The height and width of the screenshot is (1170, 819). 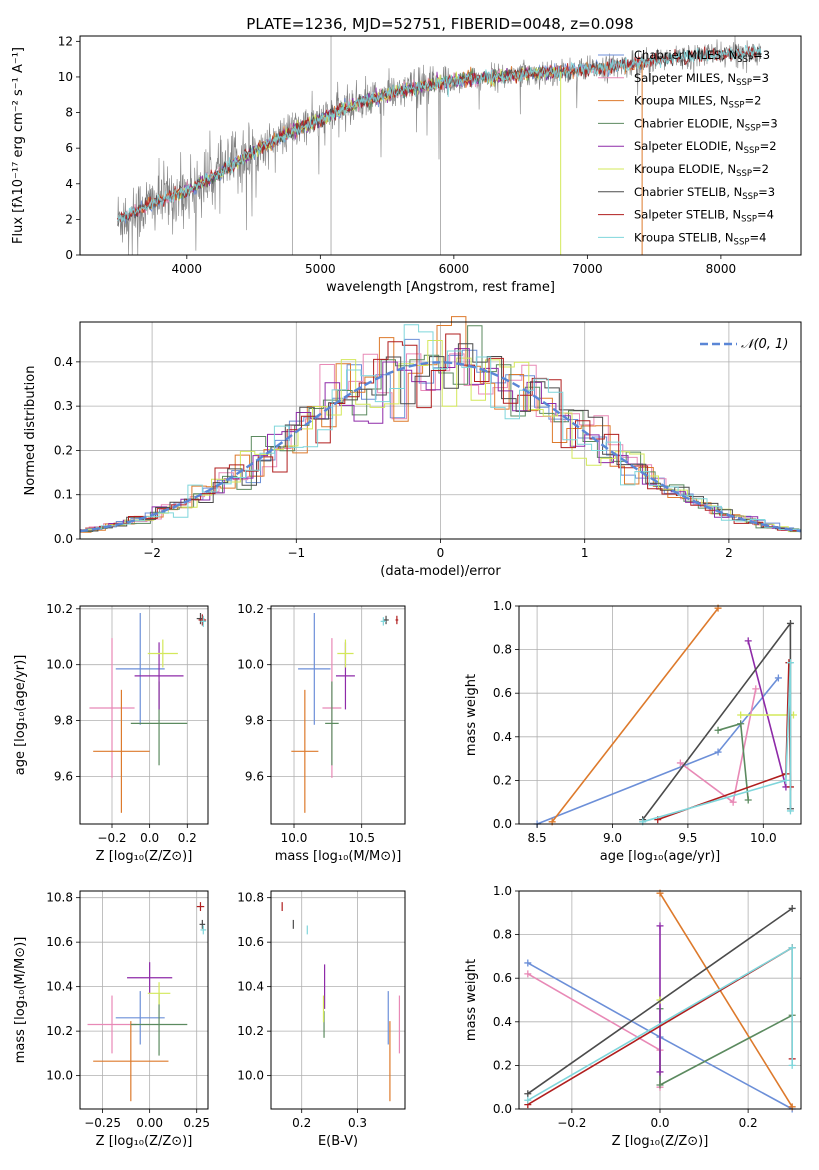 What do you see at coordinates (685, 55) in the screenshot?
I see `legend-label-text: Chabrier MILES, N` at bounding box center [685, 55].